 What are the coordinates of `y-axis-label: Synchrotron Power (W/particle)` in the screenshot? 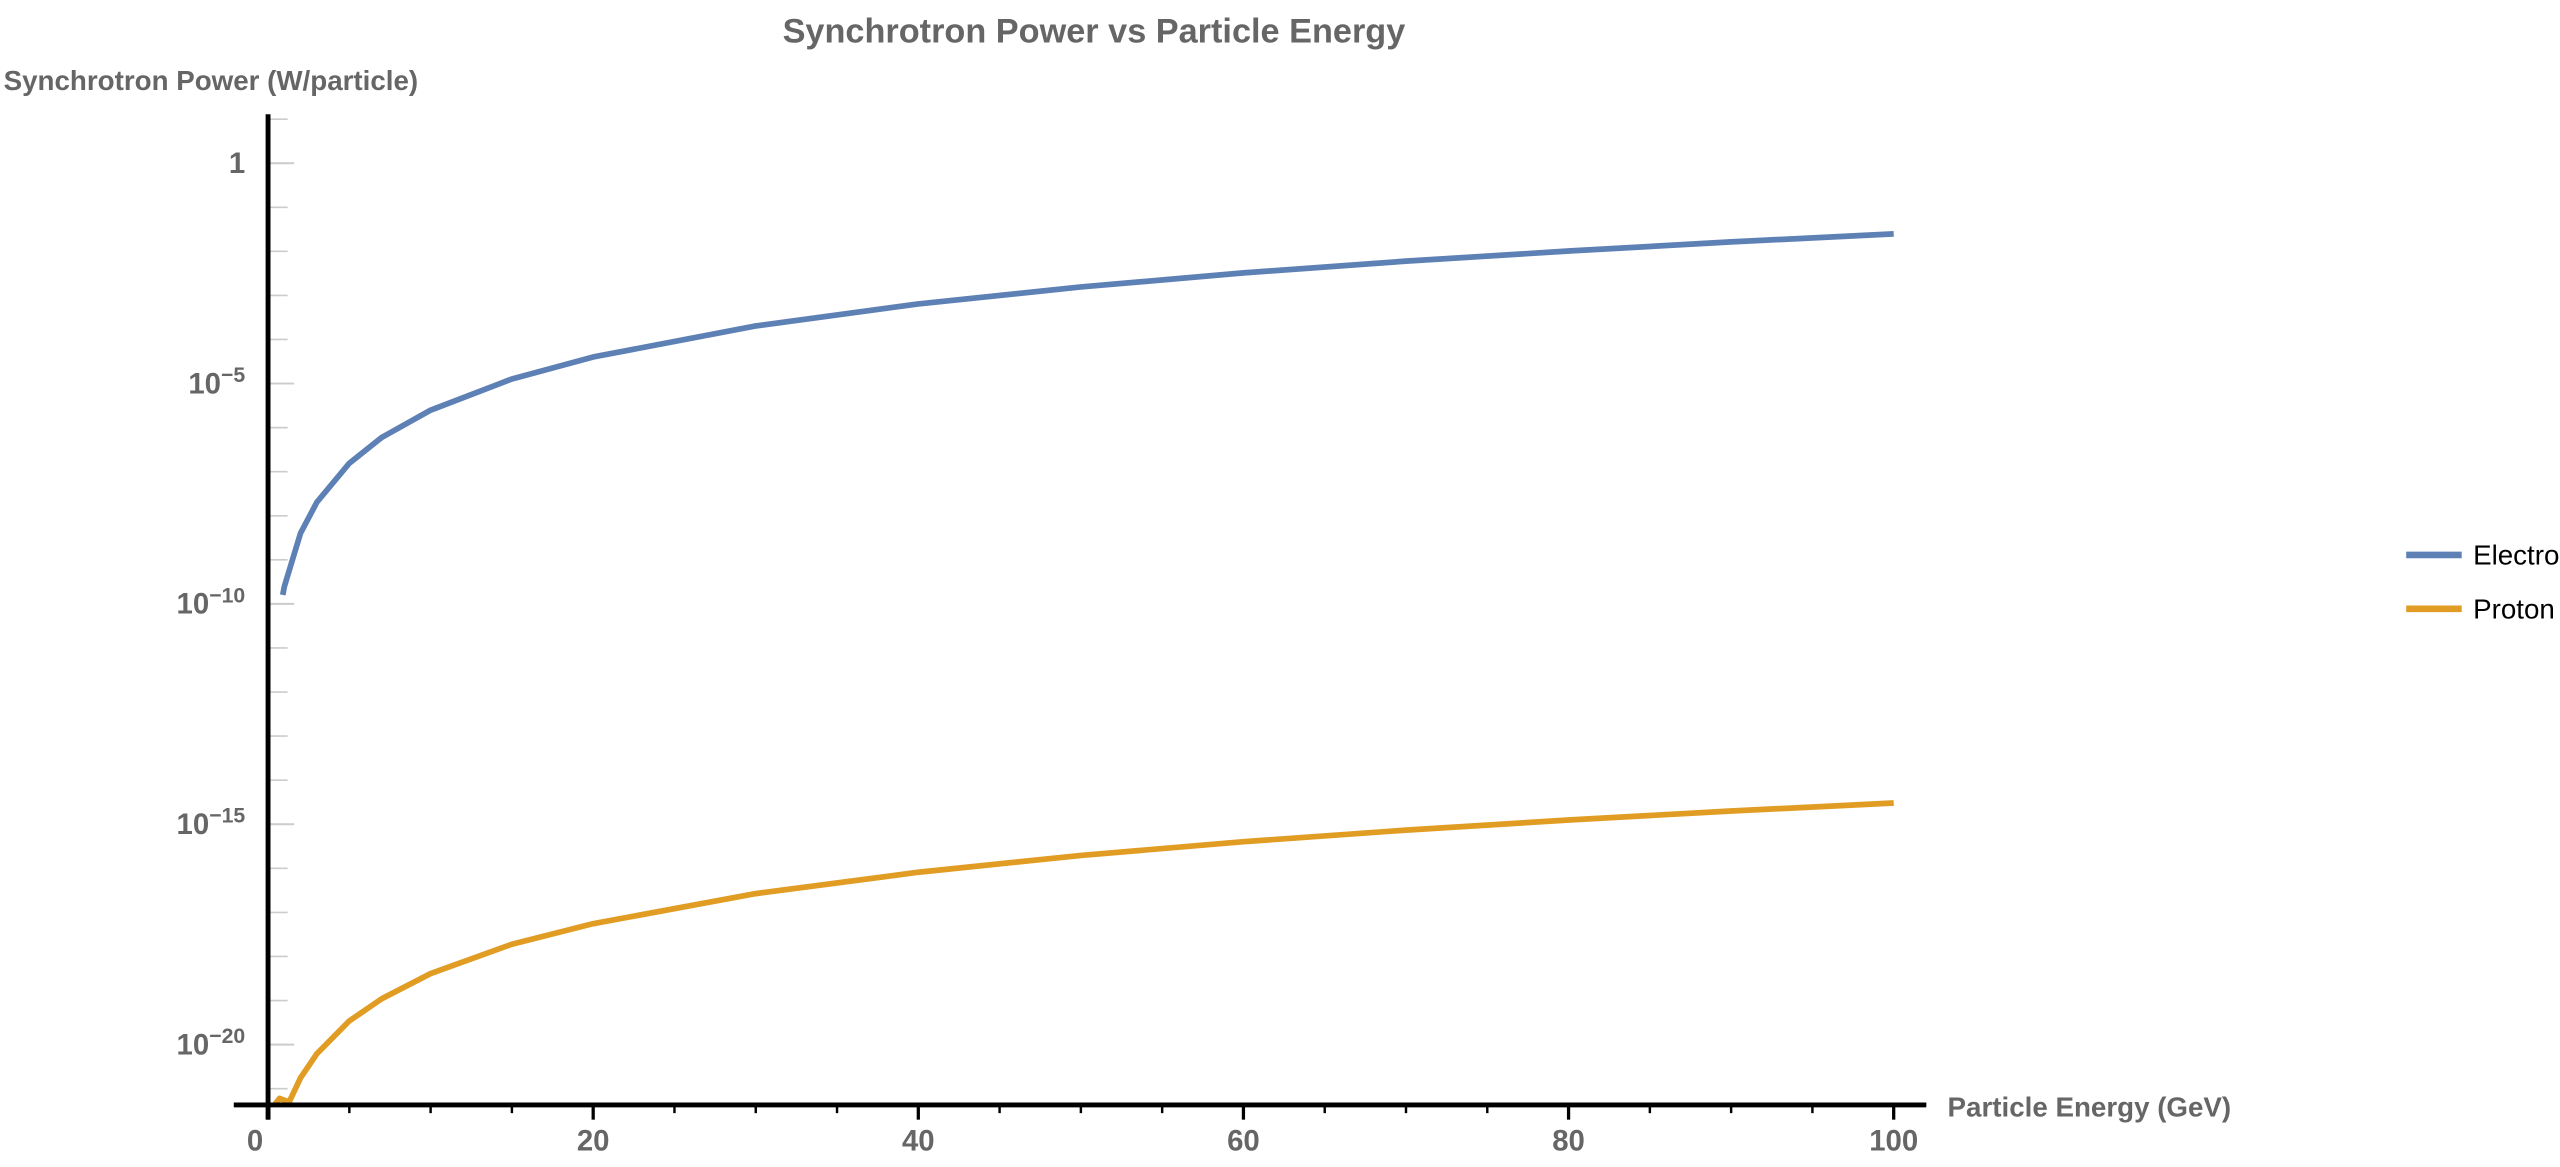 It's located at (211, 80).